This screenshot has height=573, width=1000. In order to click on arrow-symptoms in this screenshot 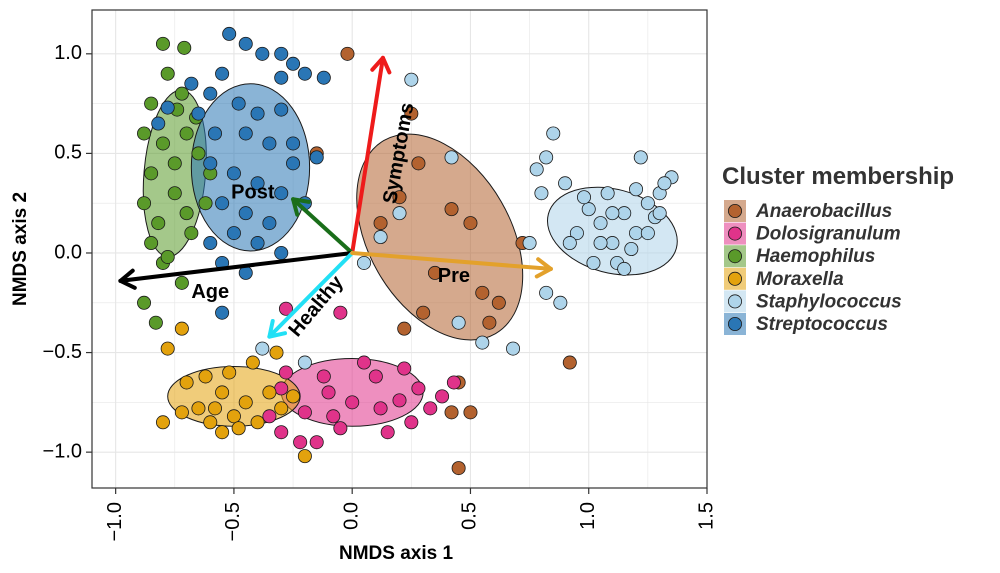, I will do `click(367, 155)`.